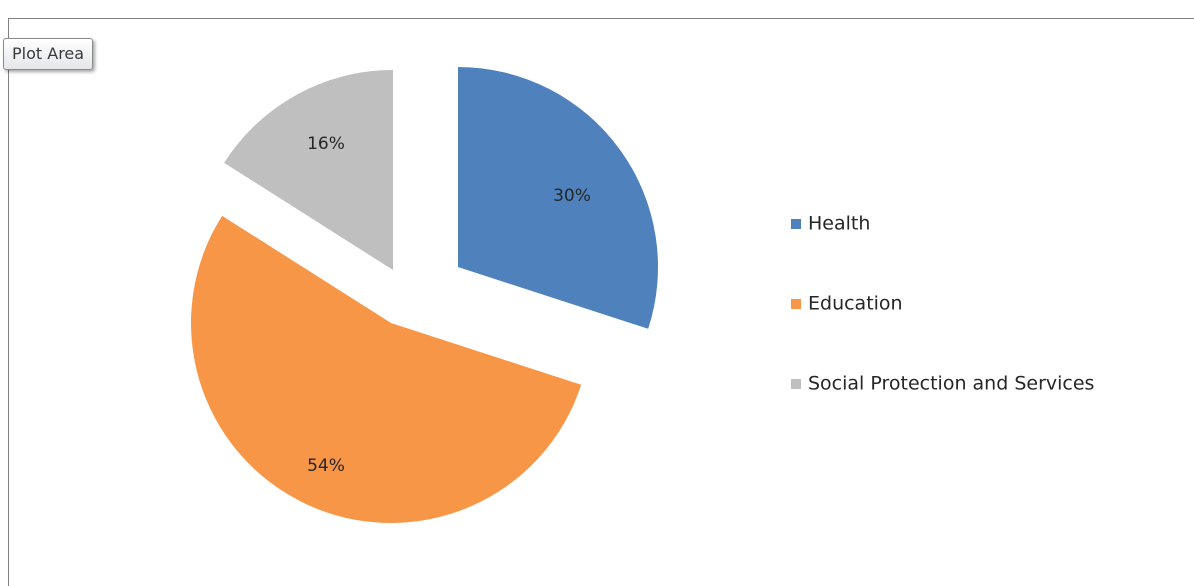  I want to click on legend-label-education: Education, so click(855, 304).